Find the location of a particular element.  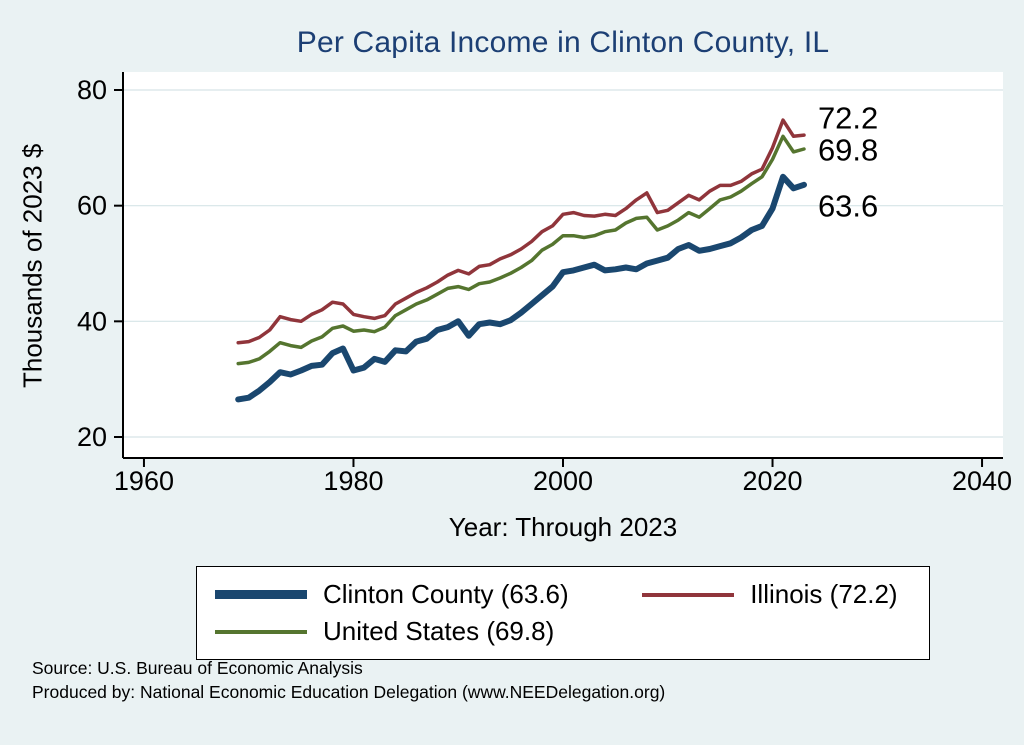

legend-item-united-states: United States (69.8) is located at coordinates (416, 631).